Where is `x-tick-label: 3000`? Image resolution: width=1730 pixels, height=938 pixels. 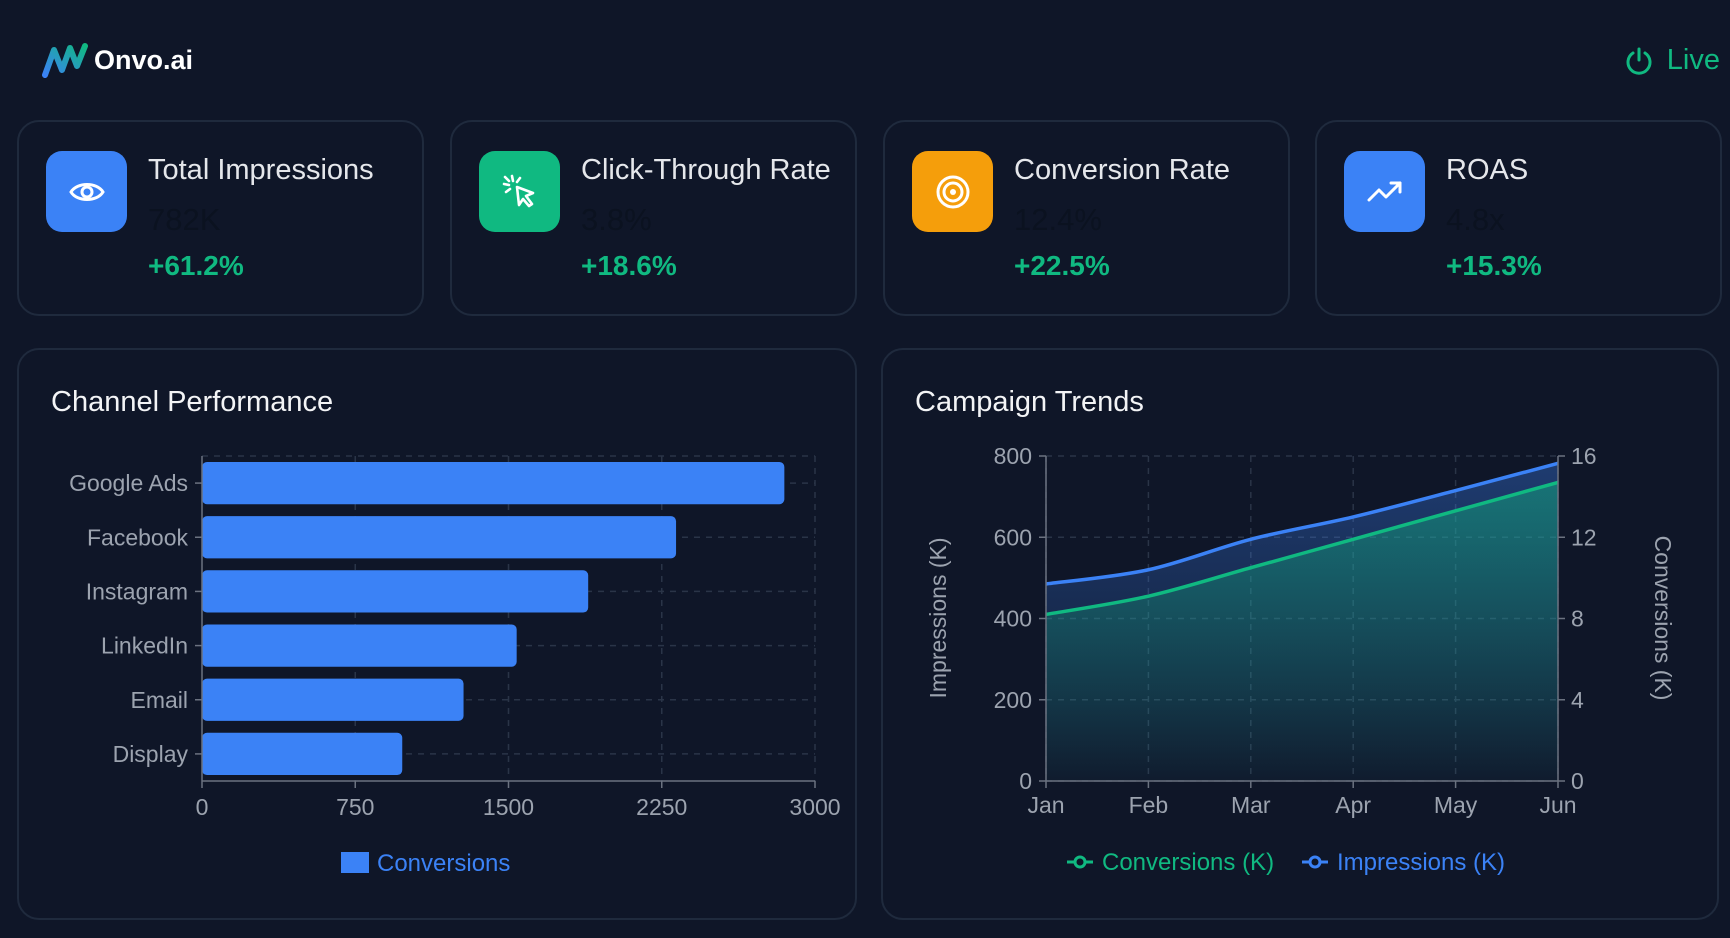 x-tick-label: 3000 is located at coordinates (814, 807).